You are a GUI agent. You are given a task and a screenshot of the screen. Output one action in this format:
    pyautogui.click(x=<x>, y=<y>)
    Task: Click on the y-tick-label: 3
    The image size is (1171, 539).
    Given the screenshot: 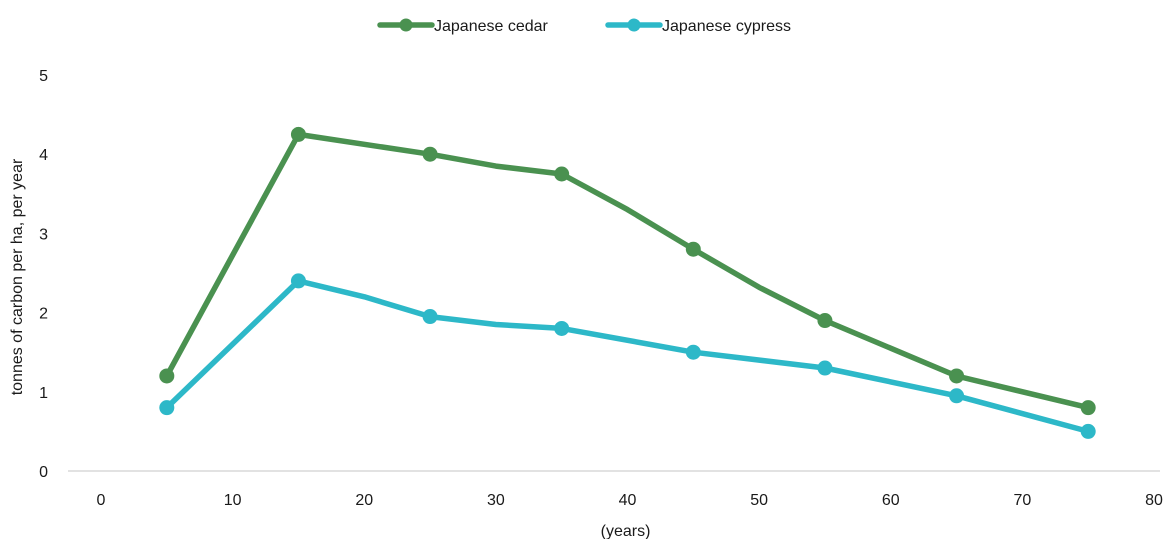 What is the action you would take?
    pyautogui.click(x=43, y=234)
    